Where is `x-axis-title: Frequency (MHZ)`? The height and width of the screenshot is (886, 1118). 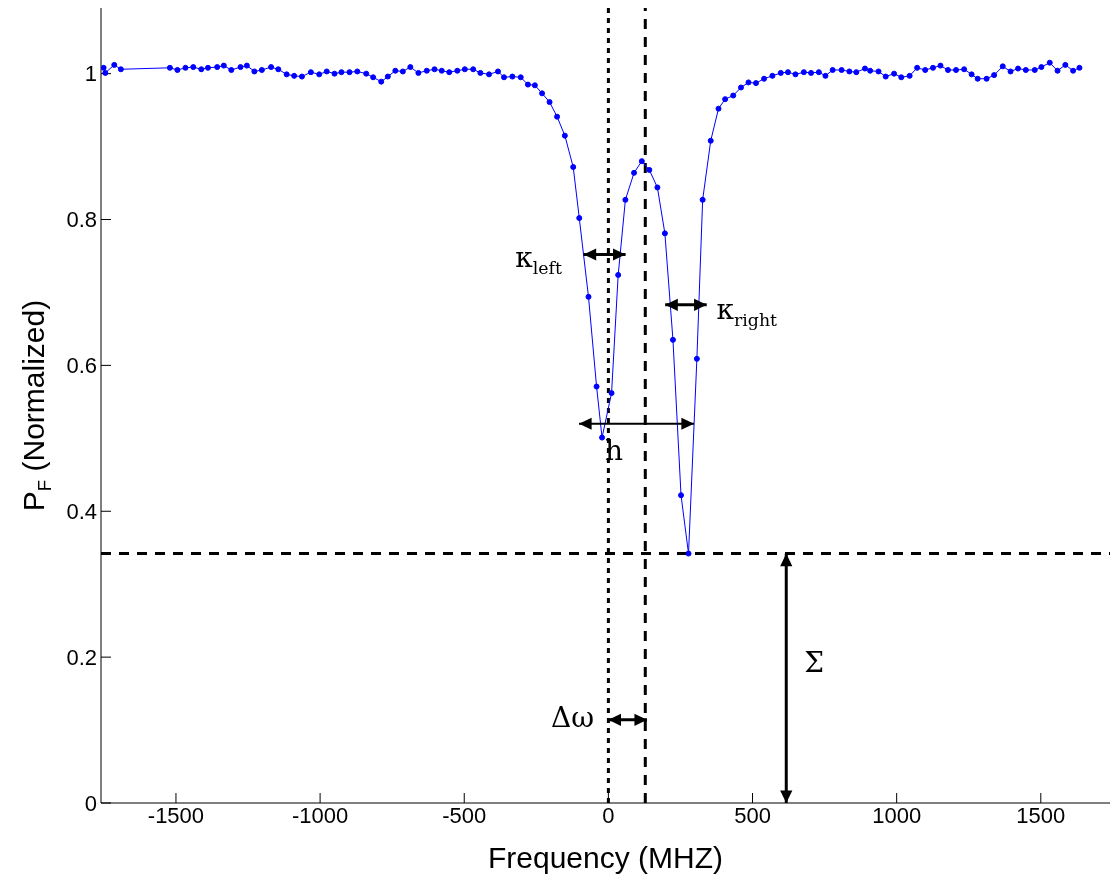 x-axis-title: Frequency (MHZ) is located at coordinates (605, 857).